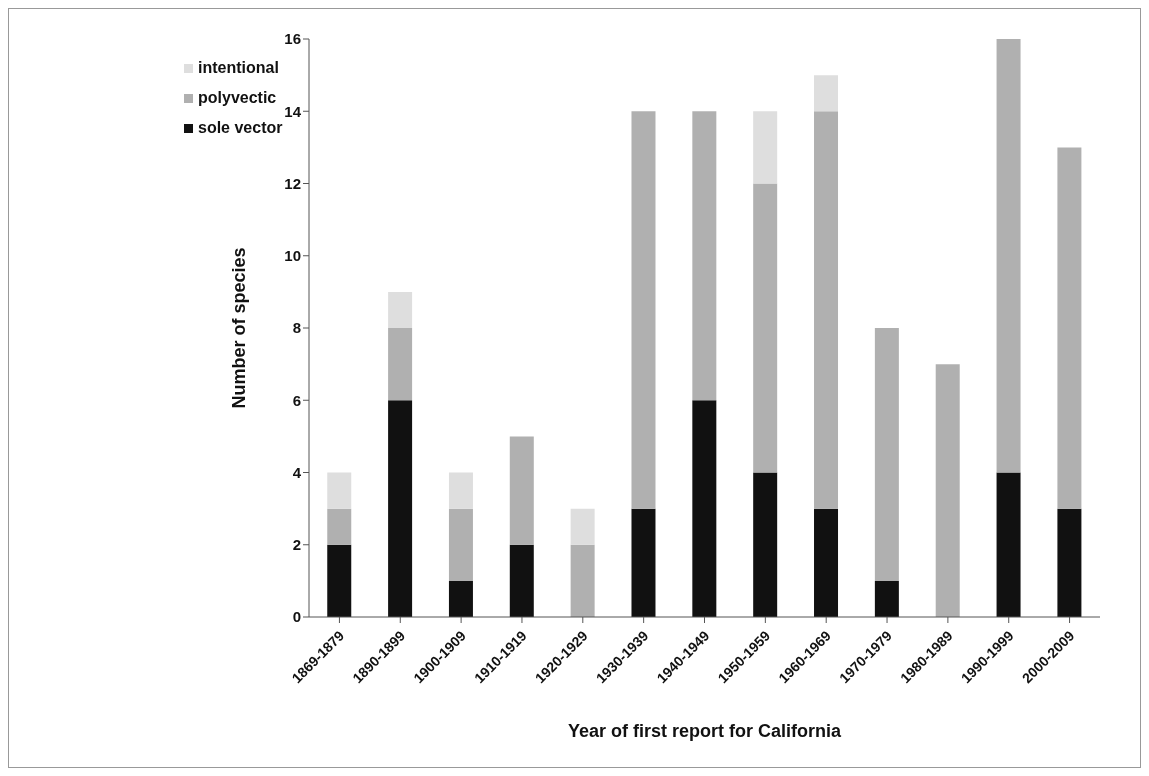 The image size is (1149, 776). I want to click on y-tick-label: 16, so click(292, 39).